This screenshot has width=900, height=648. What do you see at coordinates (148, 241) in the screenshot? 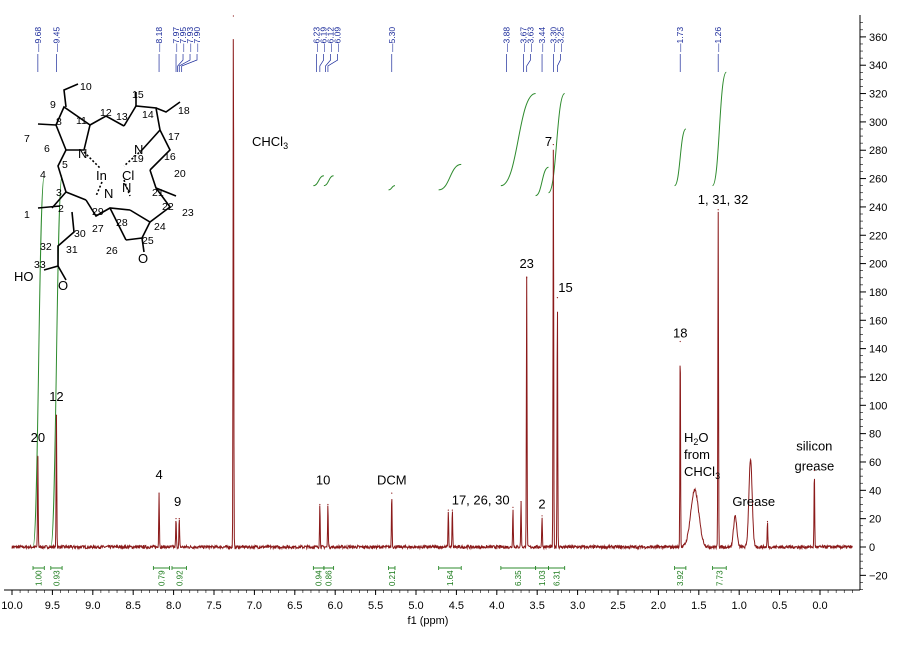
I see `structure-label: 25` at bounding box center [148, 241].